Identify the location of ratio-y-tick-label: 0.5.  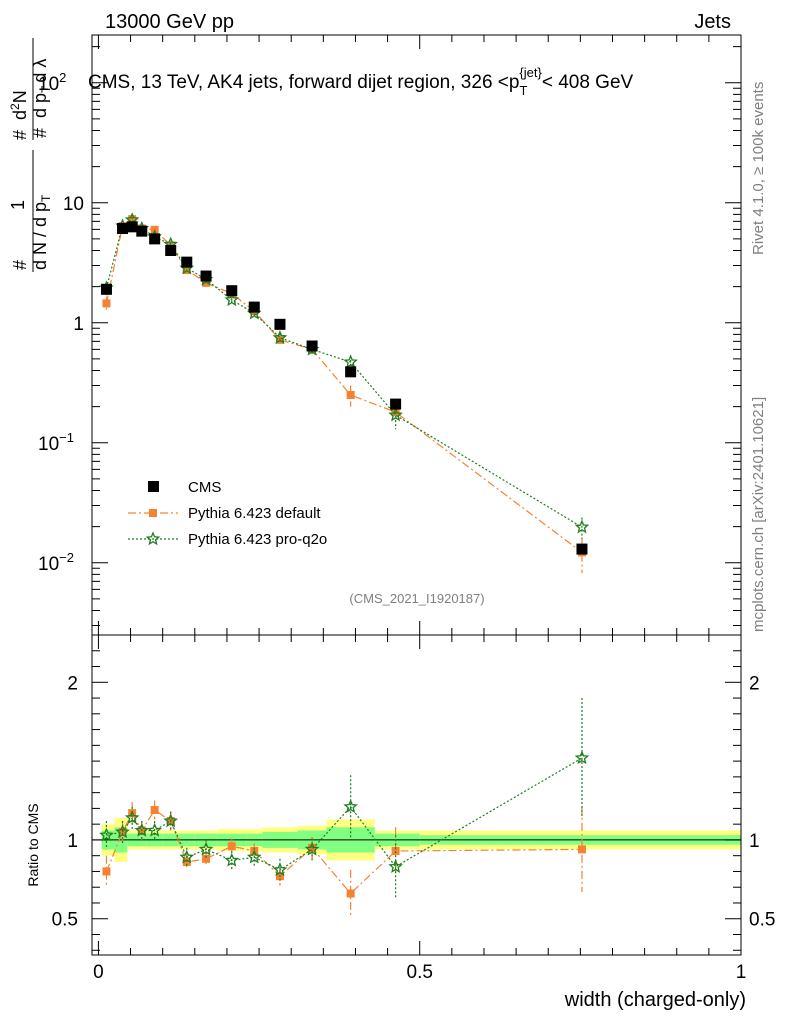
(65, 920).